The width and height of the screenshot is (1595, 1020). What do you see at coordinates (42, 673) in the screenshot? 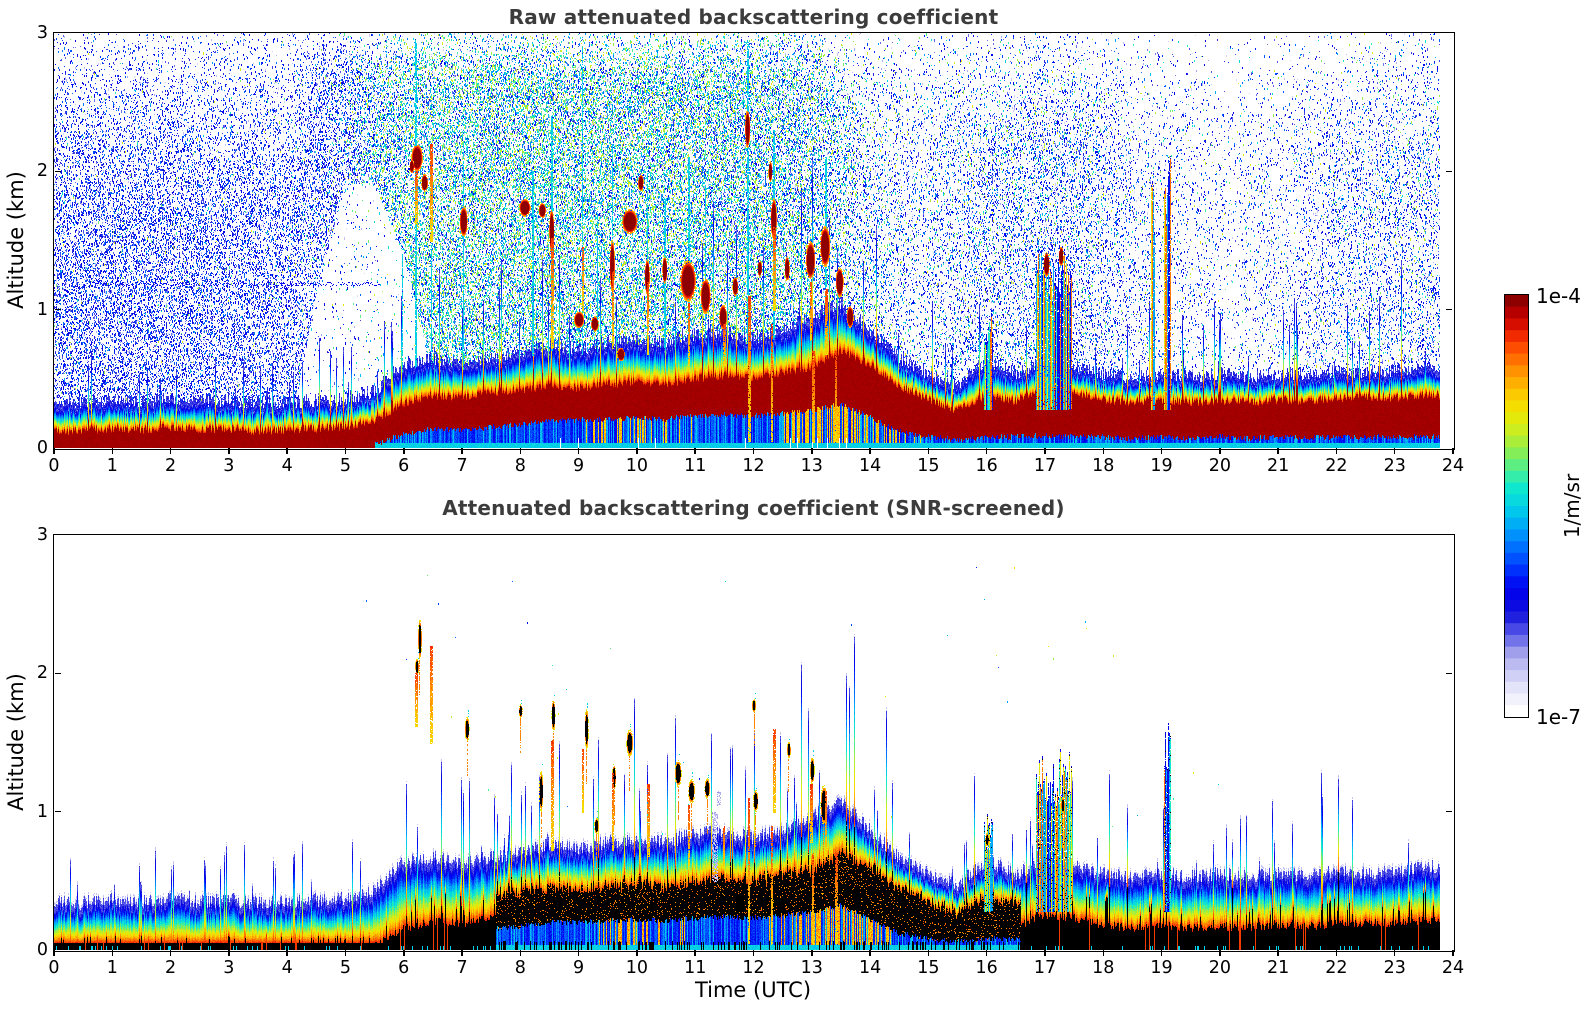
I see `y-tick-label: 2` at bounding box center [42, 673].